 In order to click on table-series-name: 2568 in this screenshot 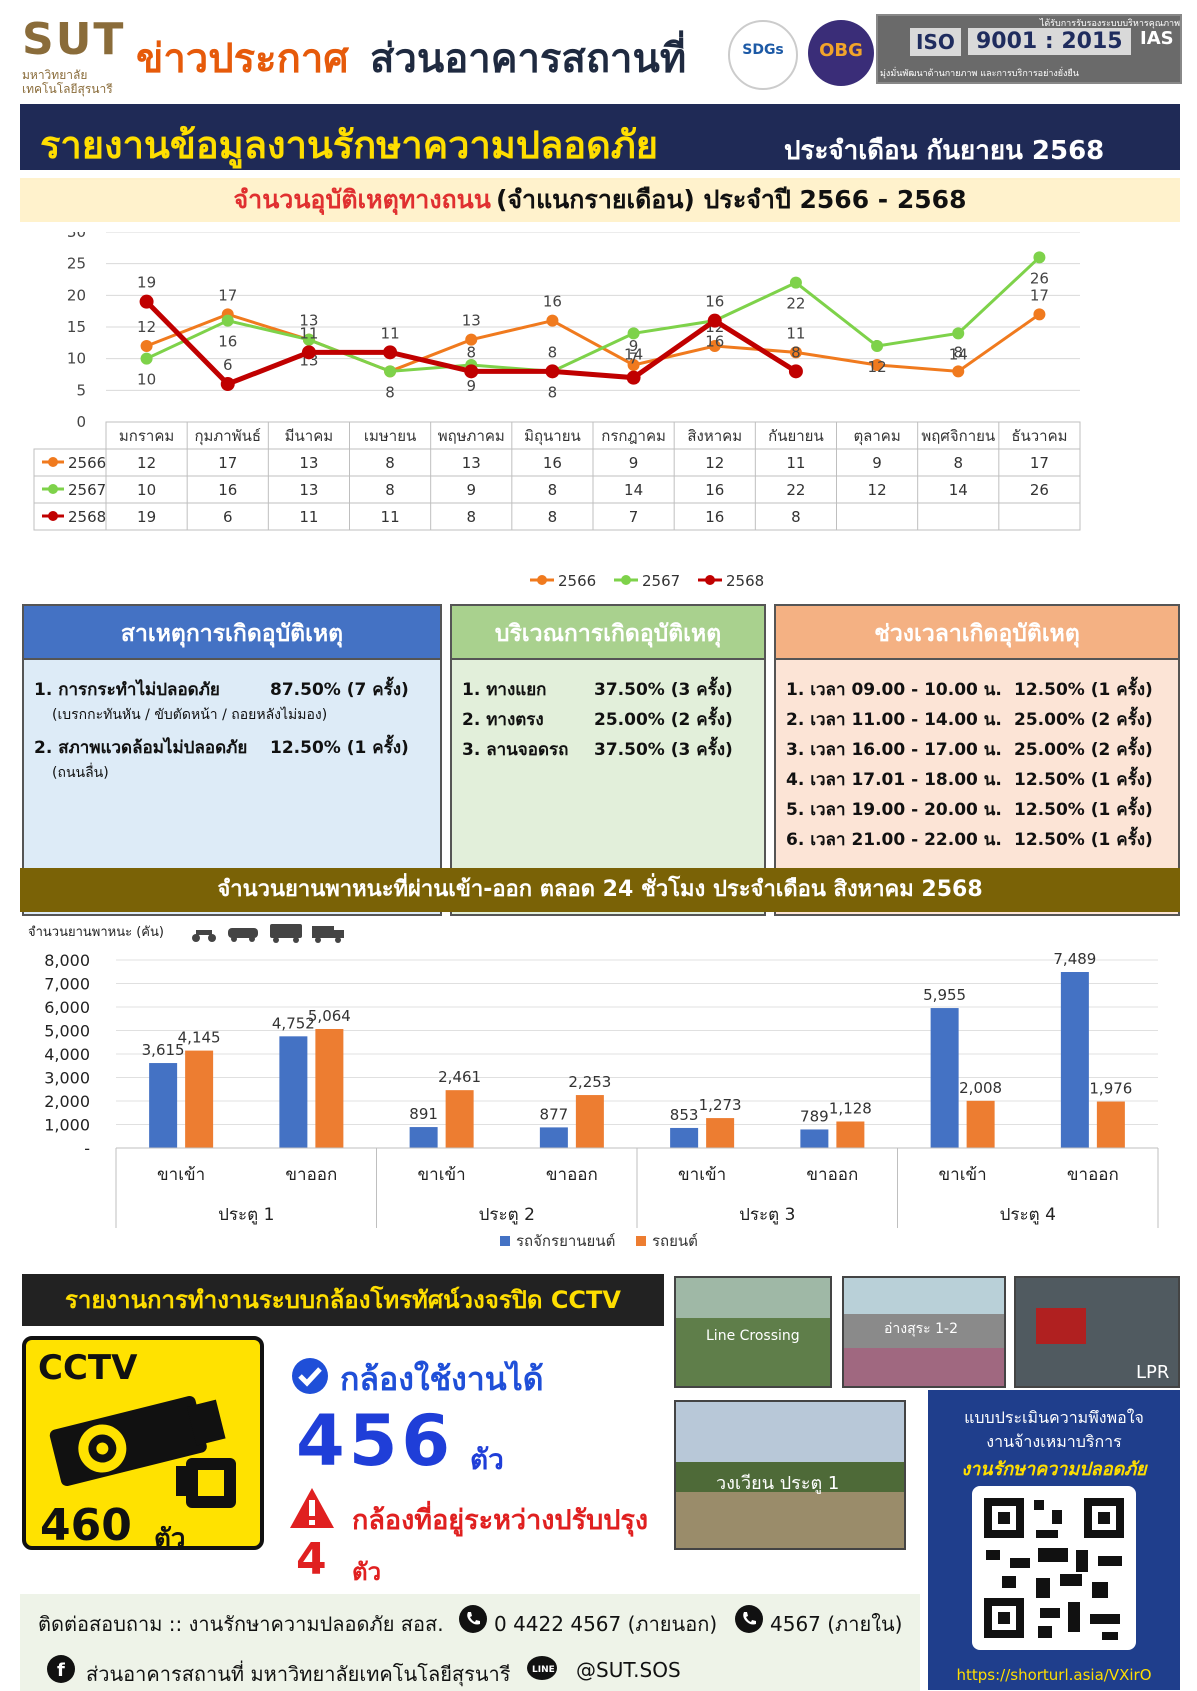, I will do `click(87, 517)`.